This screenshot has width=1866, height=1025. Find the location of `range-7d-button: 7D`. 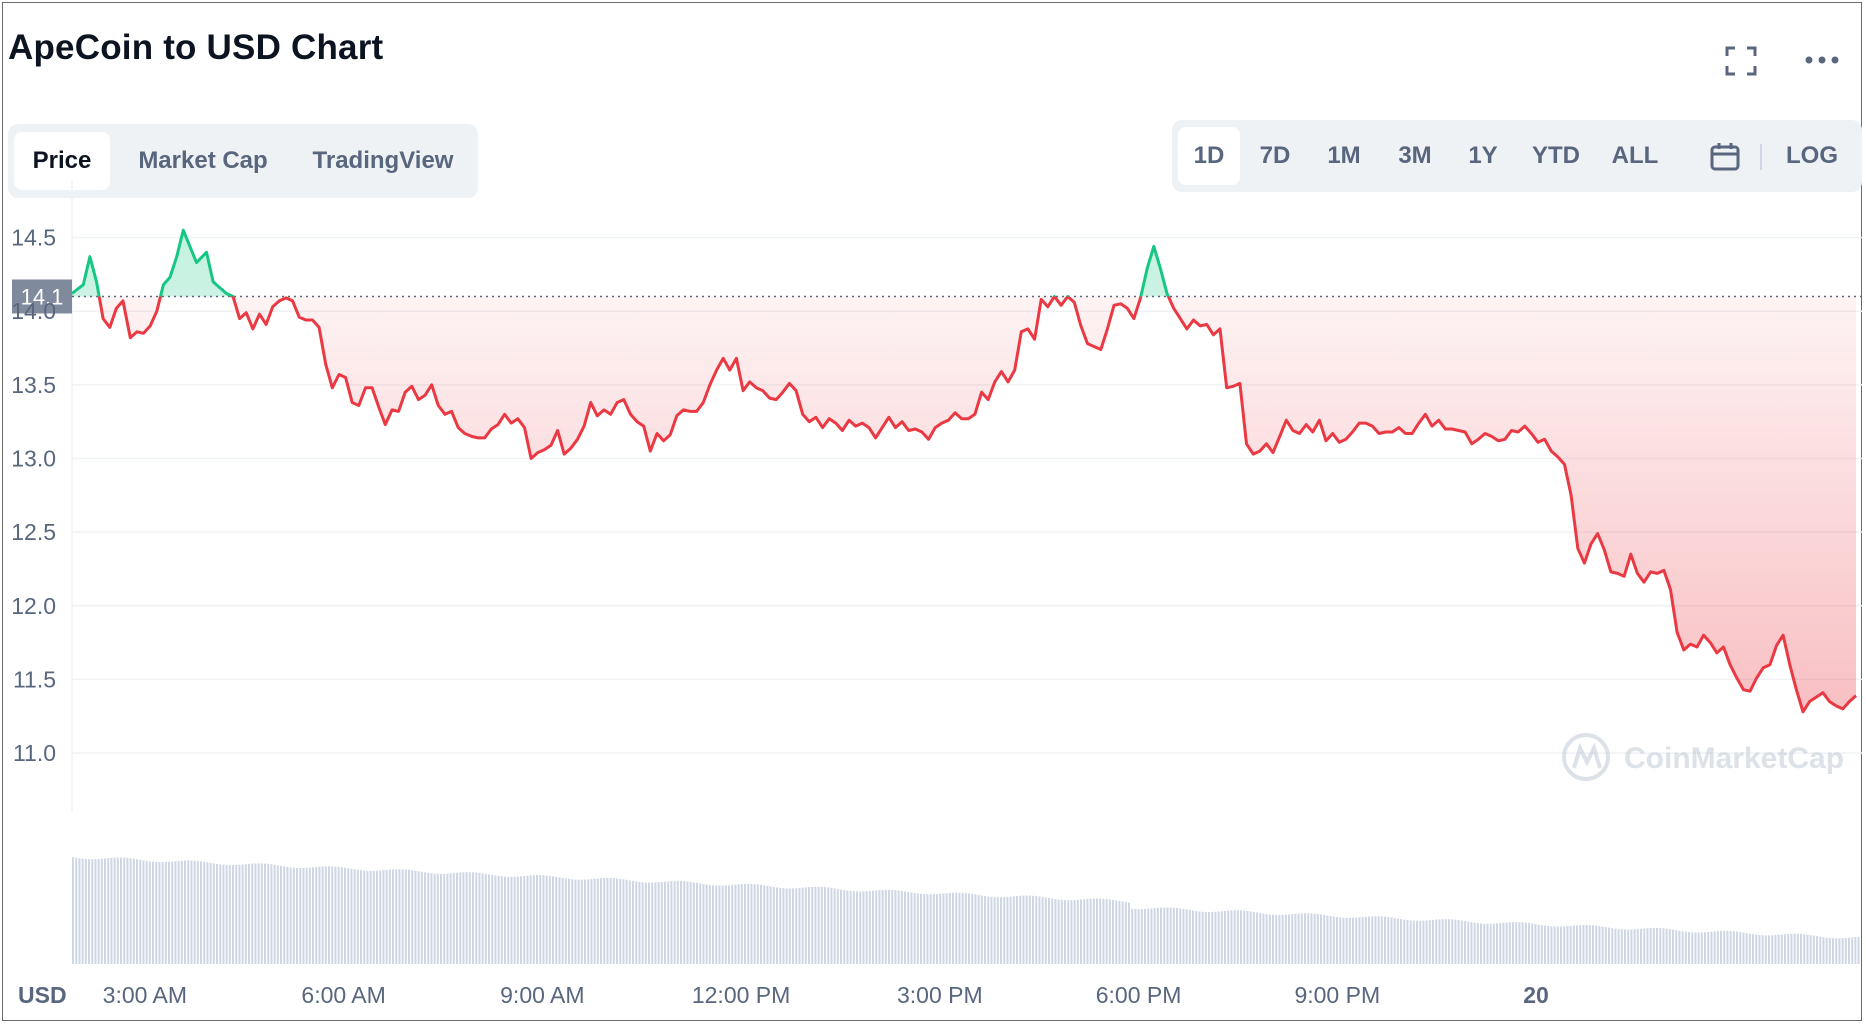

range-7d-button: 7D is located at coordinates (1275, 155).